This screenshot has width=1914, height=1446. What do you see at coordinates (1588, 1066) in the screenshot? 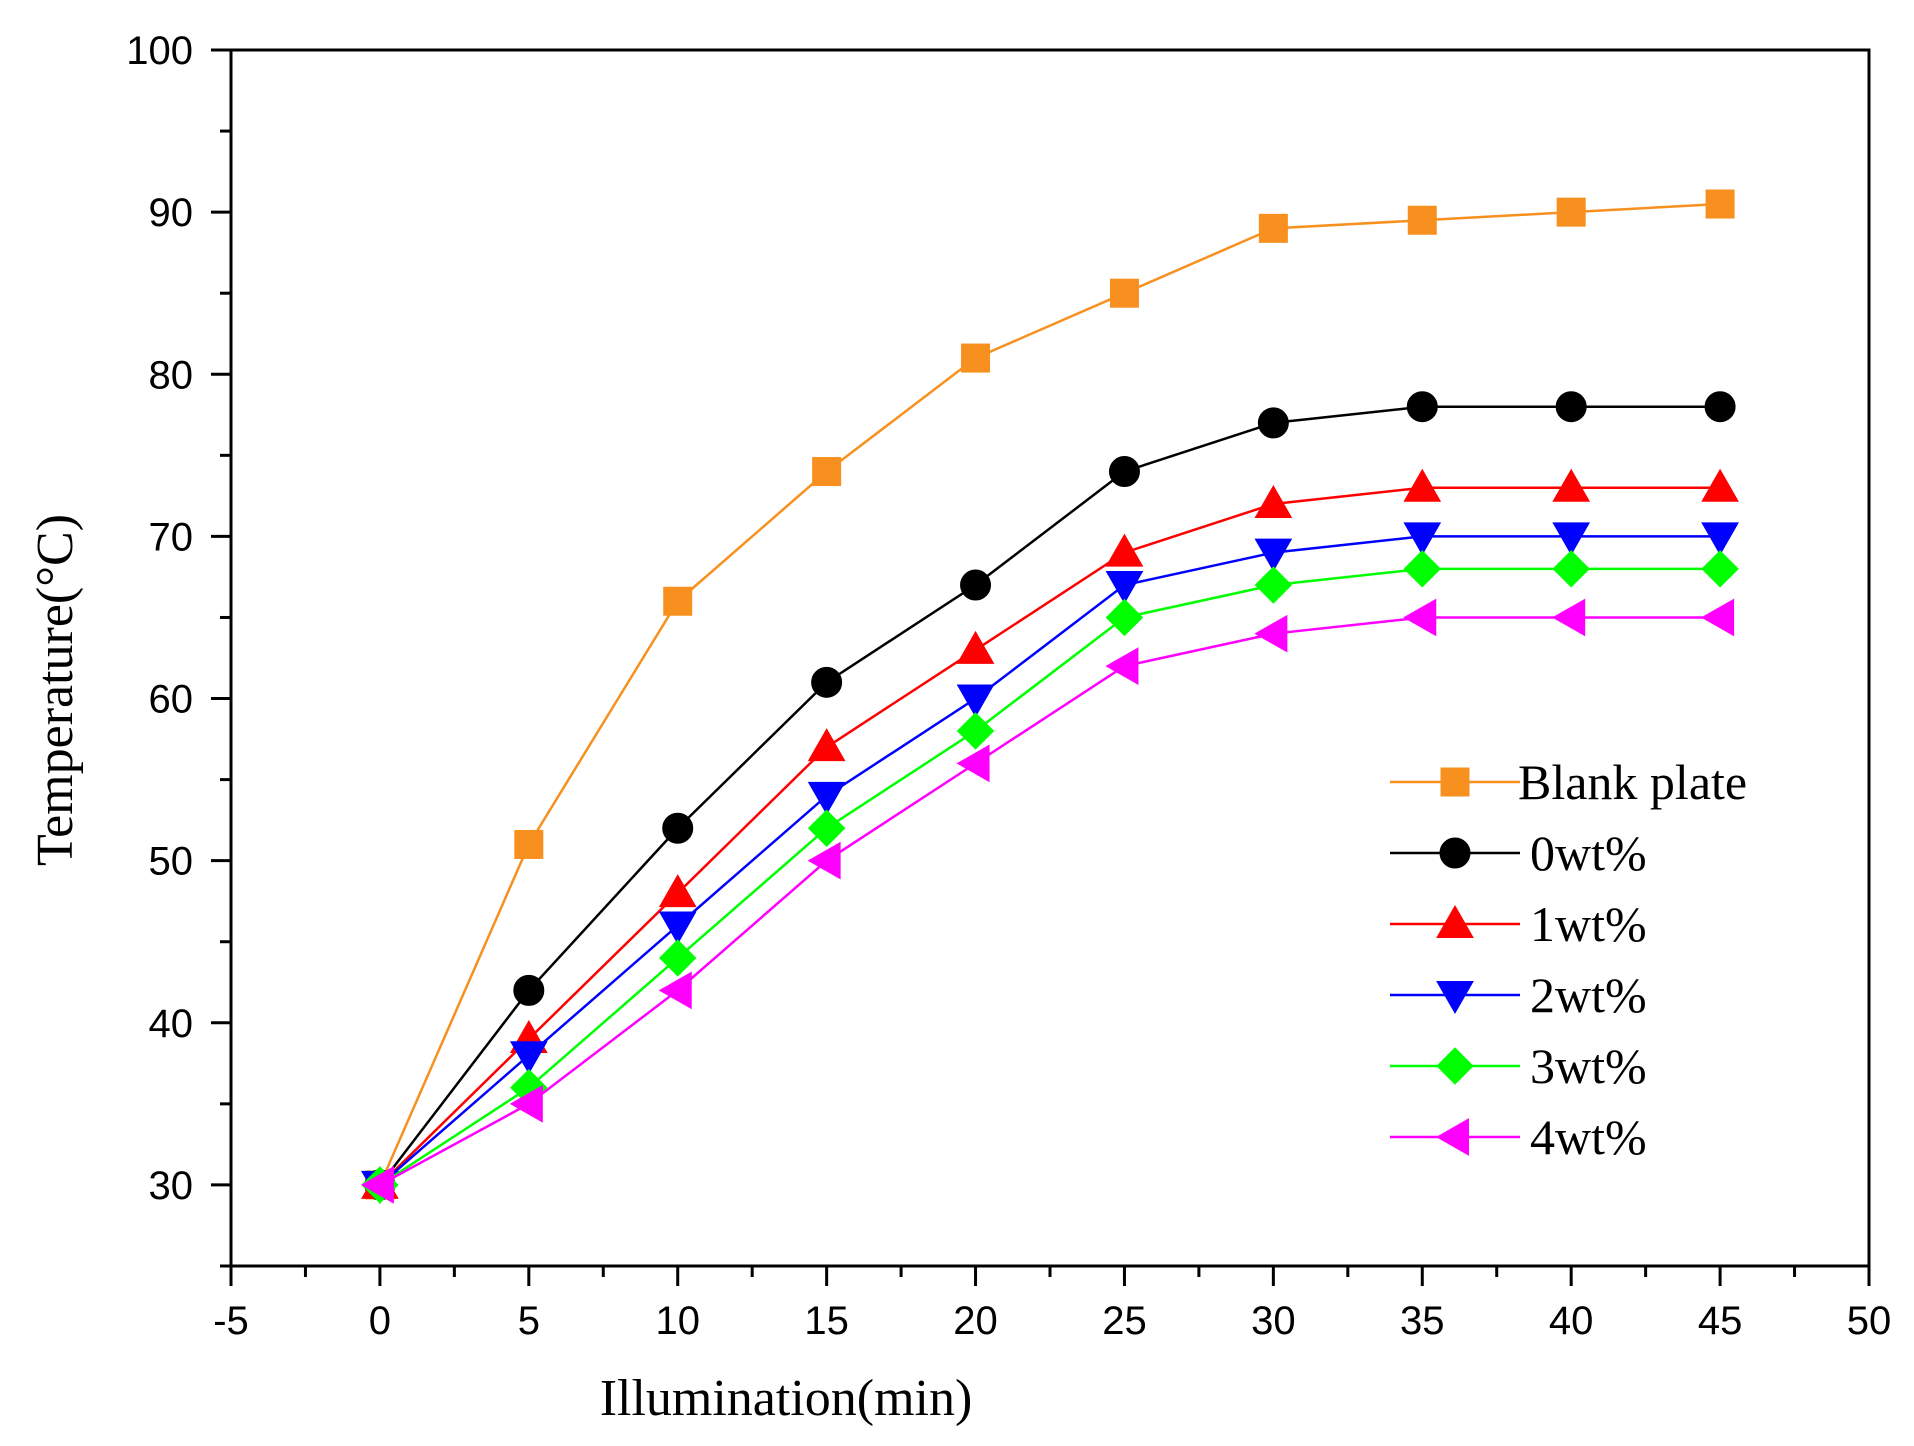
I see `legend-label: 3wt%` at bounding box center [1588, 1066].